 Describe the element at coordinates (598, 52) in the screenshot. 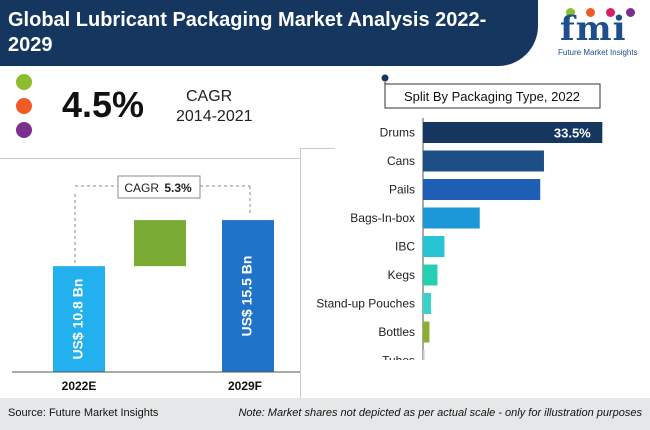

I see `logo-subtitle: Future Market Insights` at that location.